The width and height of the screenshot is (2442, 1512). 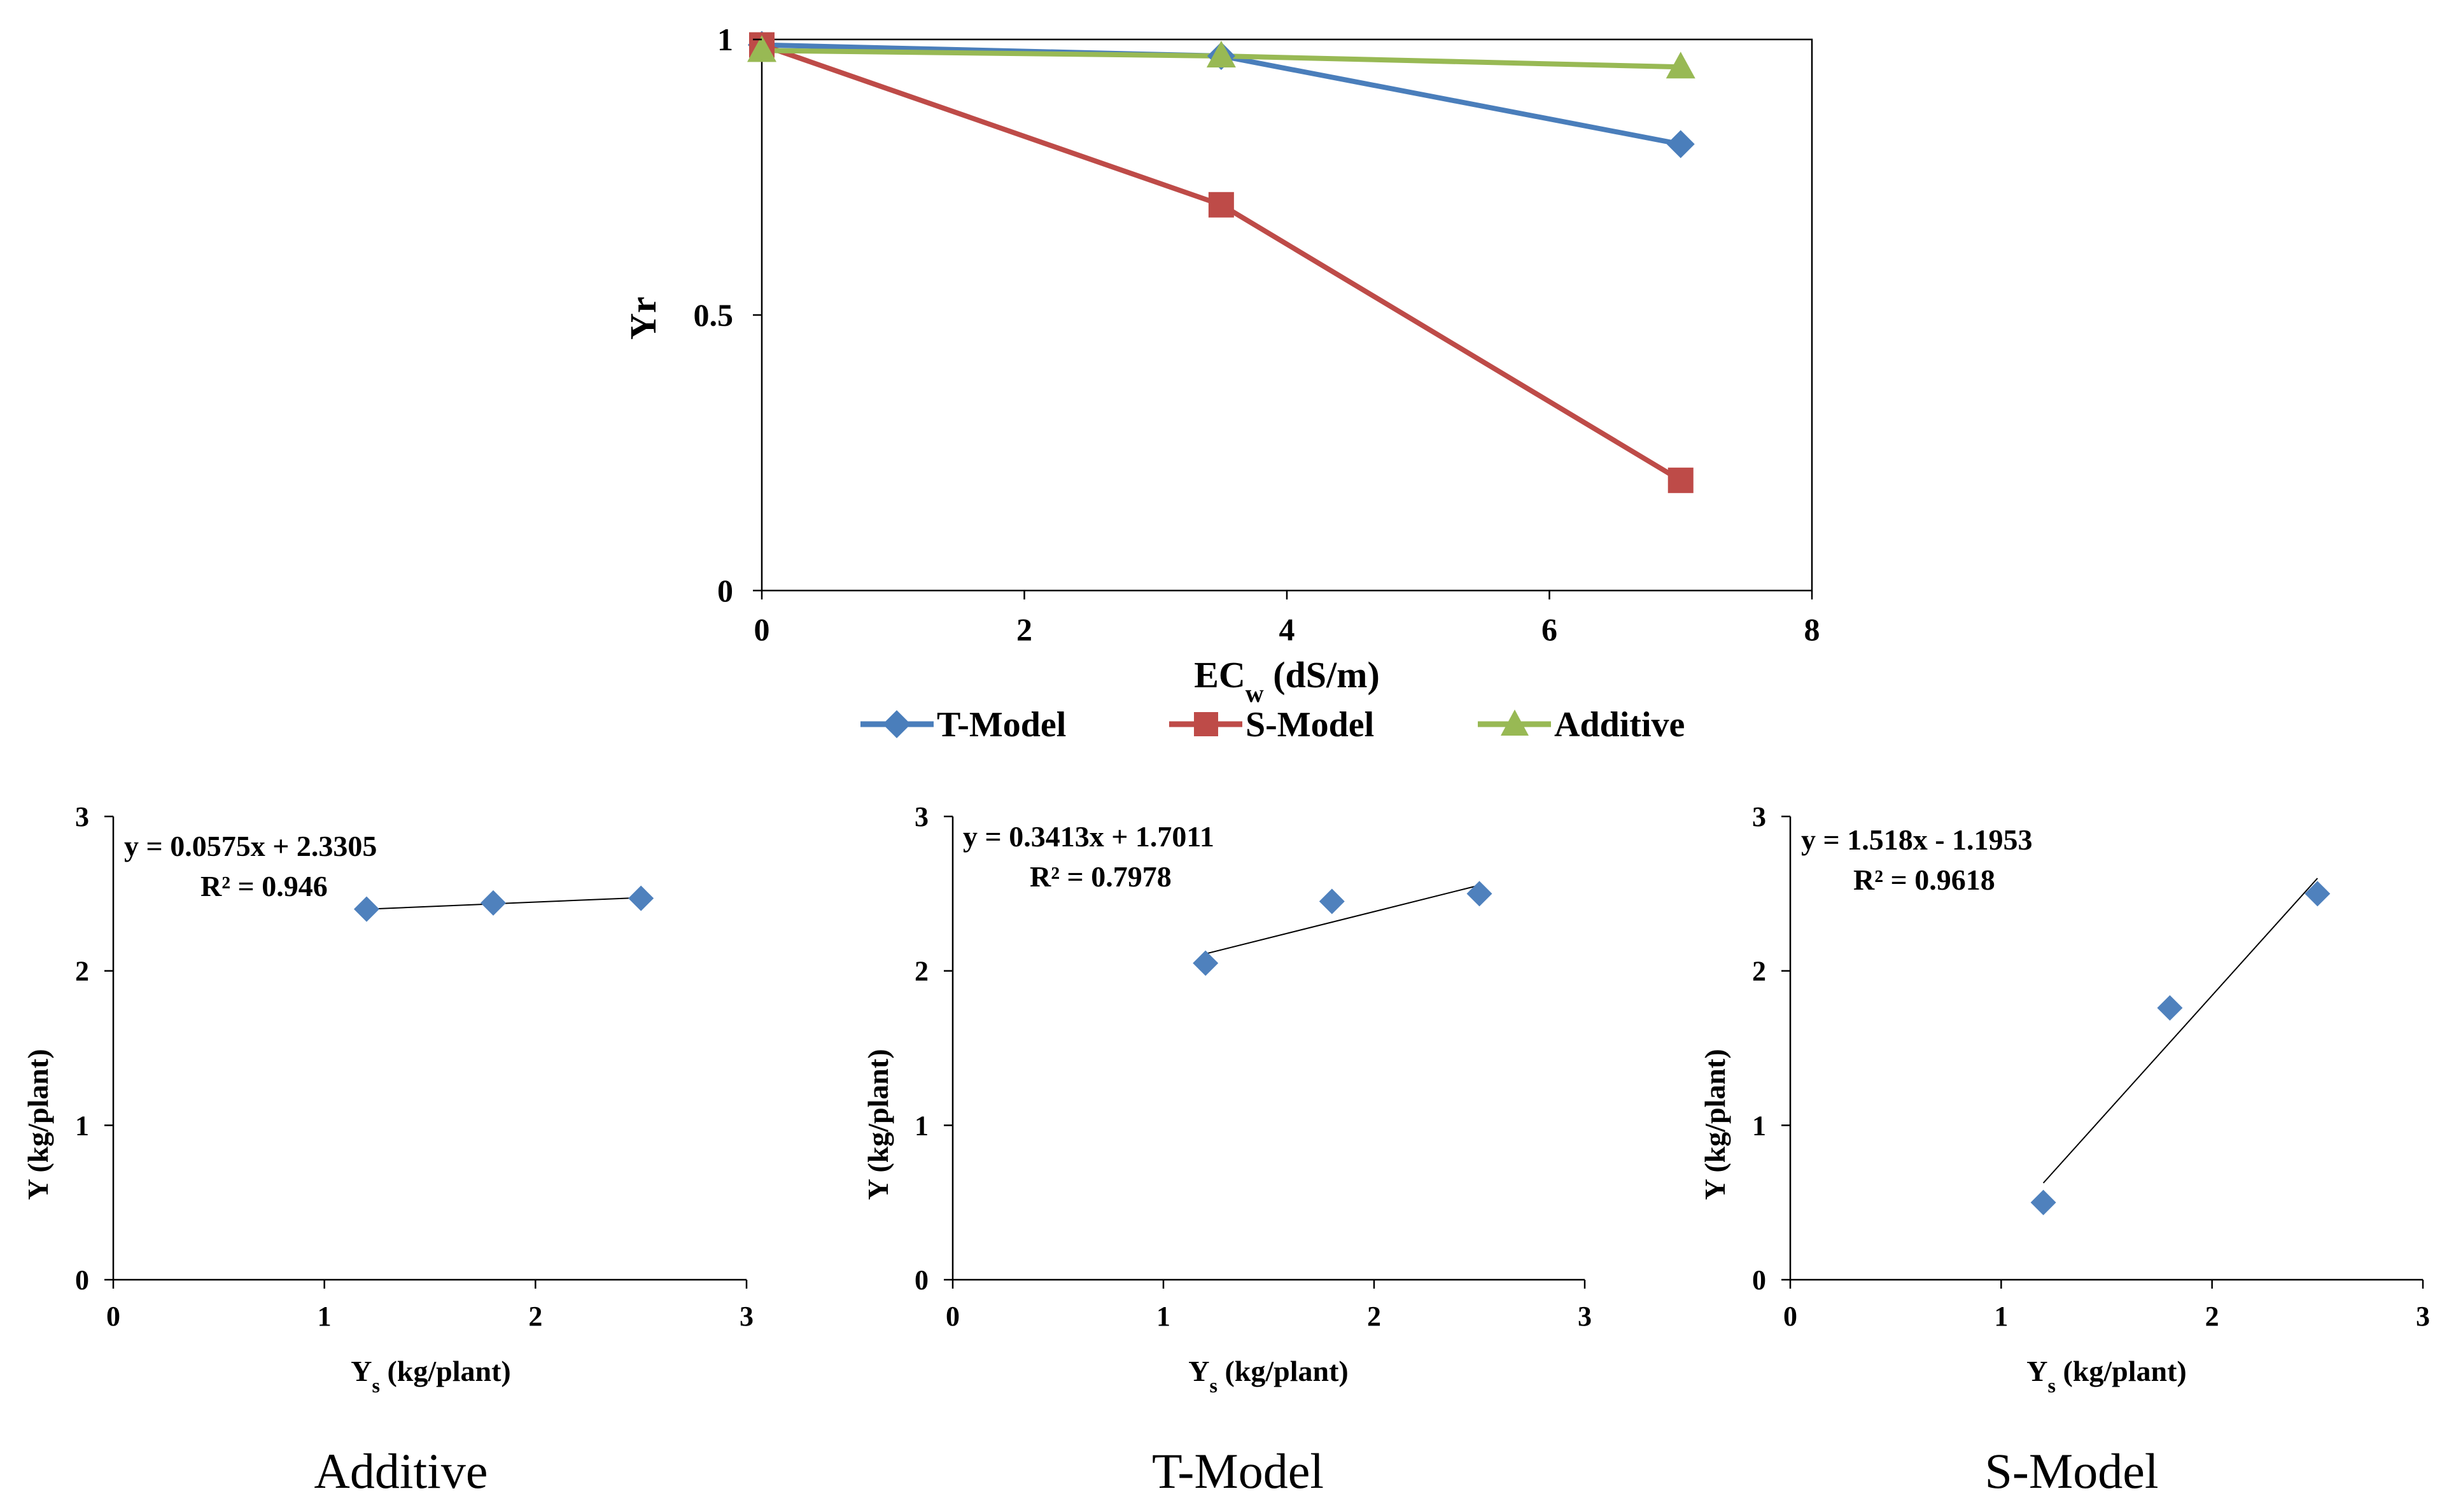 What do you see at coordinates (82, 1125) in the screenshot?
I see `additive-y-tick-label: 1` at bounding box center [82, 1125].